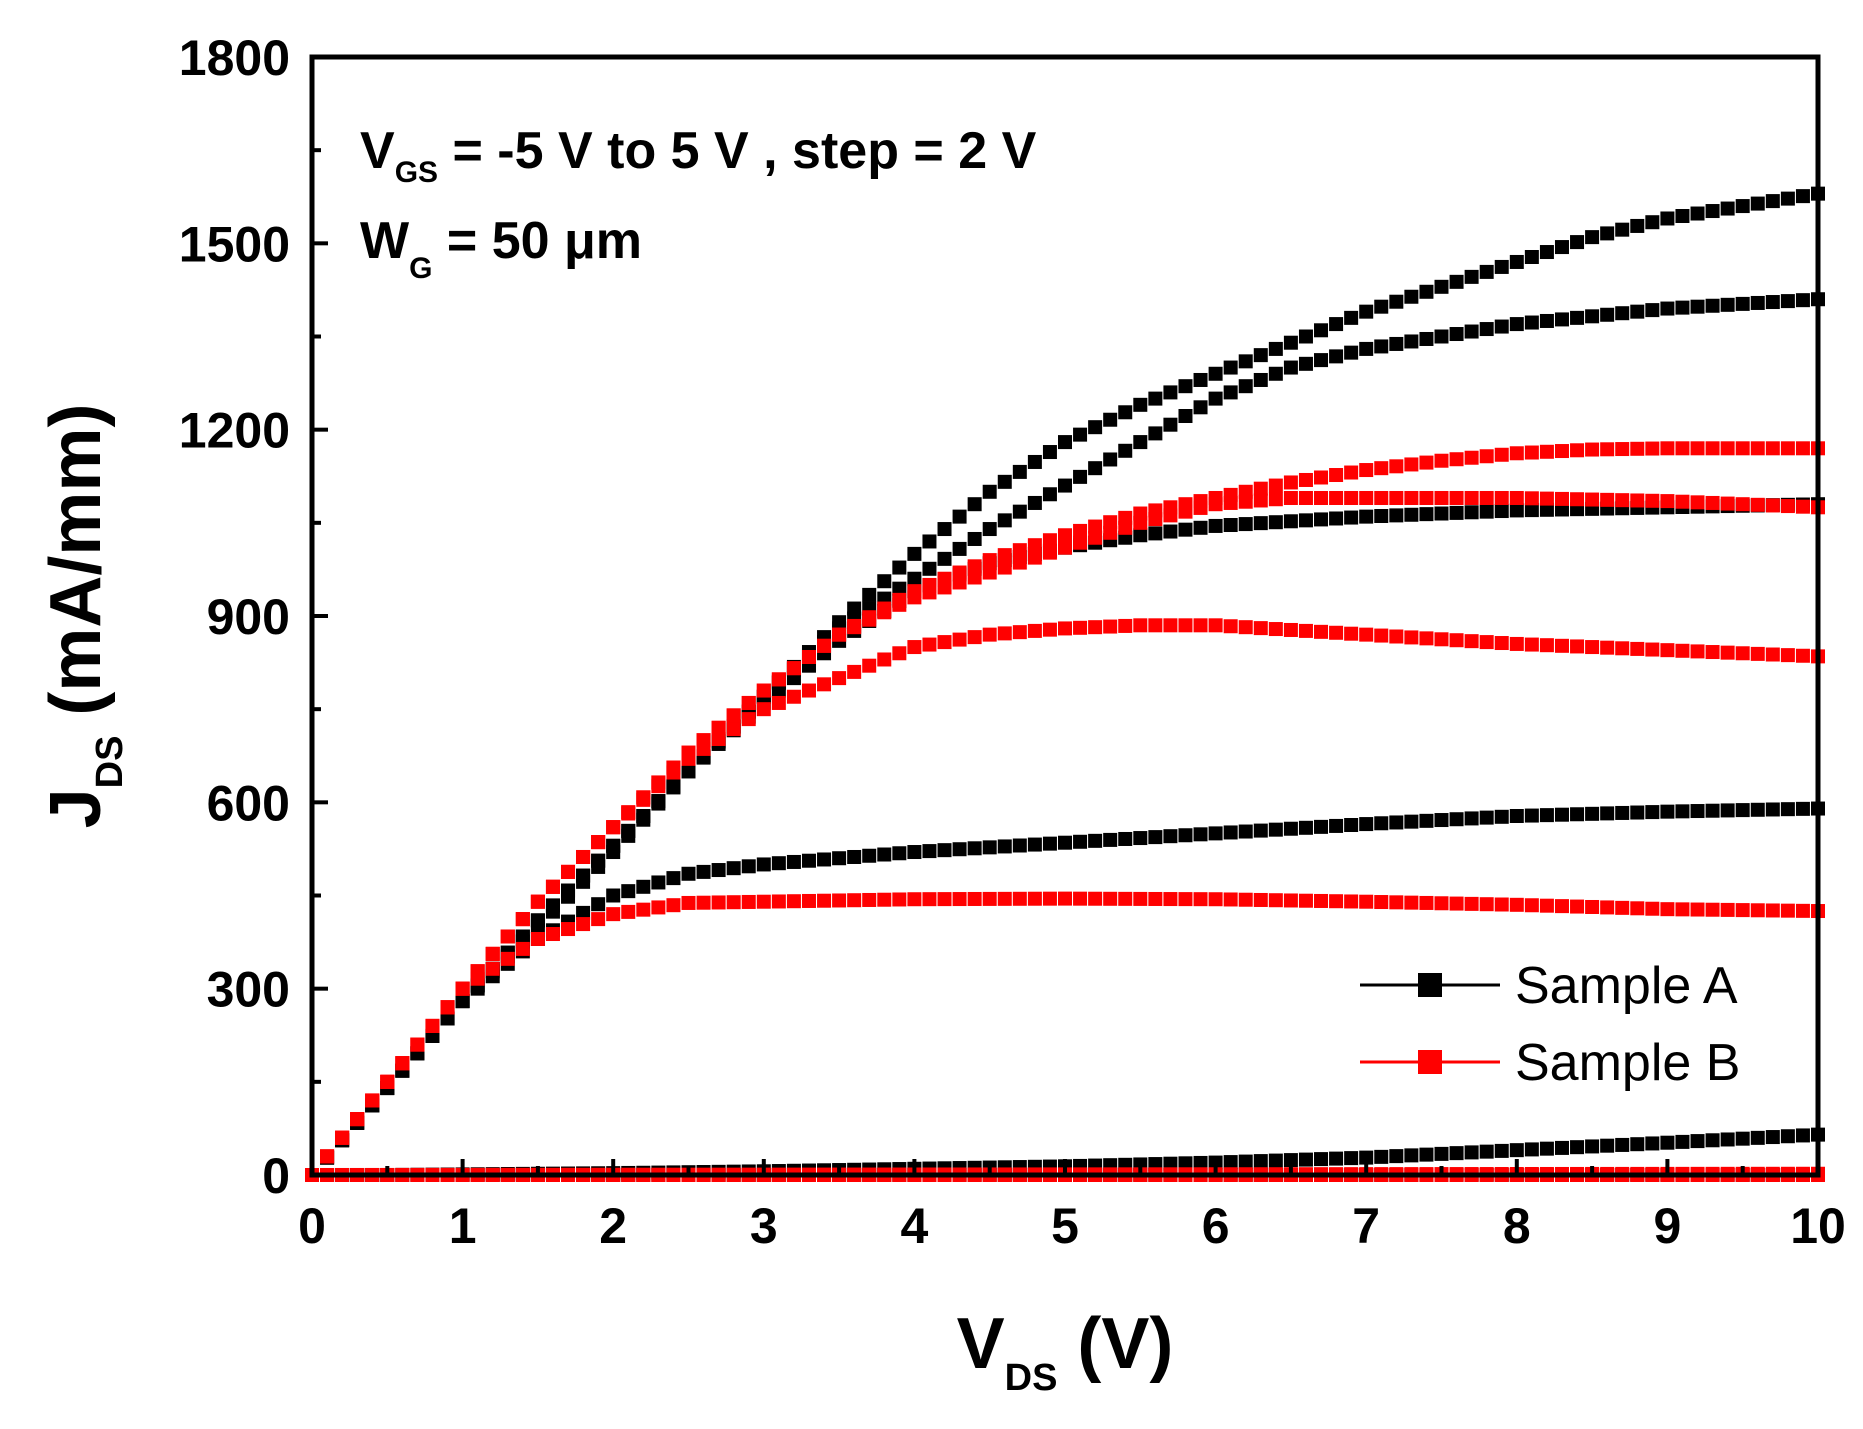 Image resolution: width=1863 pixels, height=1429 pixels. I want to click on x-tick-label: 0, so click(312, 1226).